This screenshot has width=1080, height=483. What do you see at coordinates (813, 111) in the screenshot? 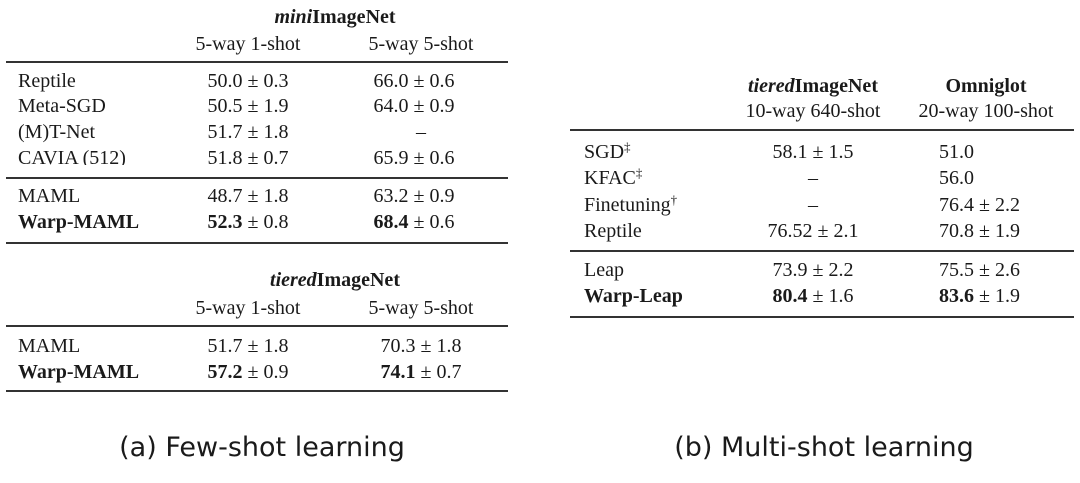
I see `table3-col1-subheader: 10-way 640-shot` at bounding box center [813, 111].